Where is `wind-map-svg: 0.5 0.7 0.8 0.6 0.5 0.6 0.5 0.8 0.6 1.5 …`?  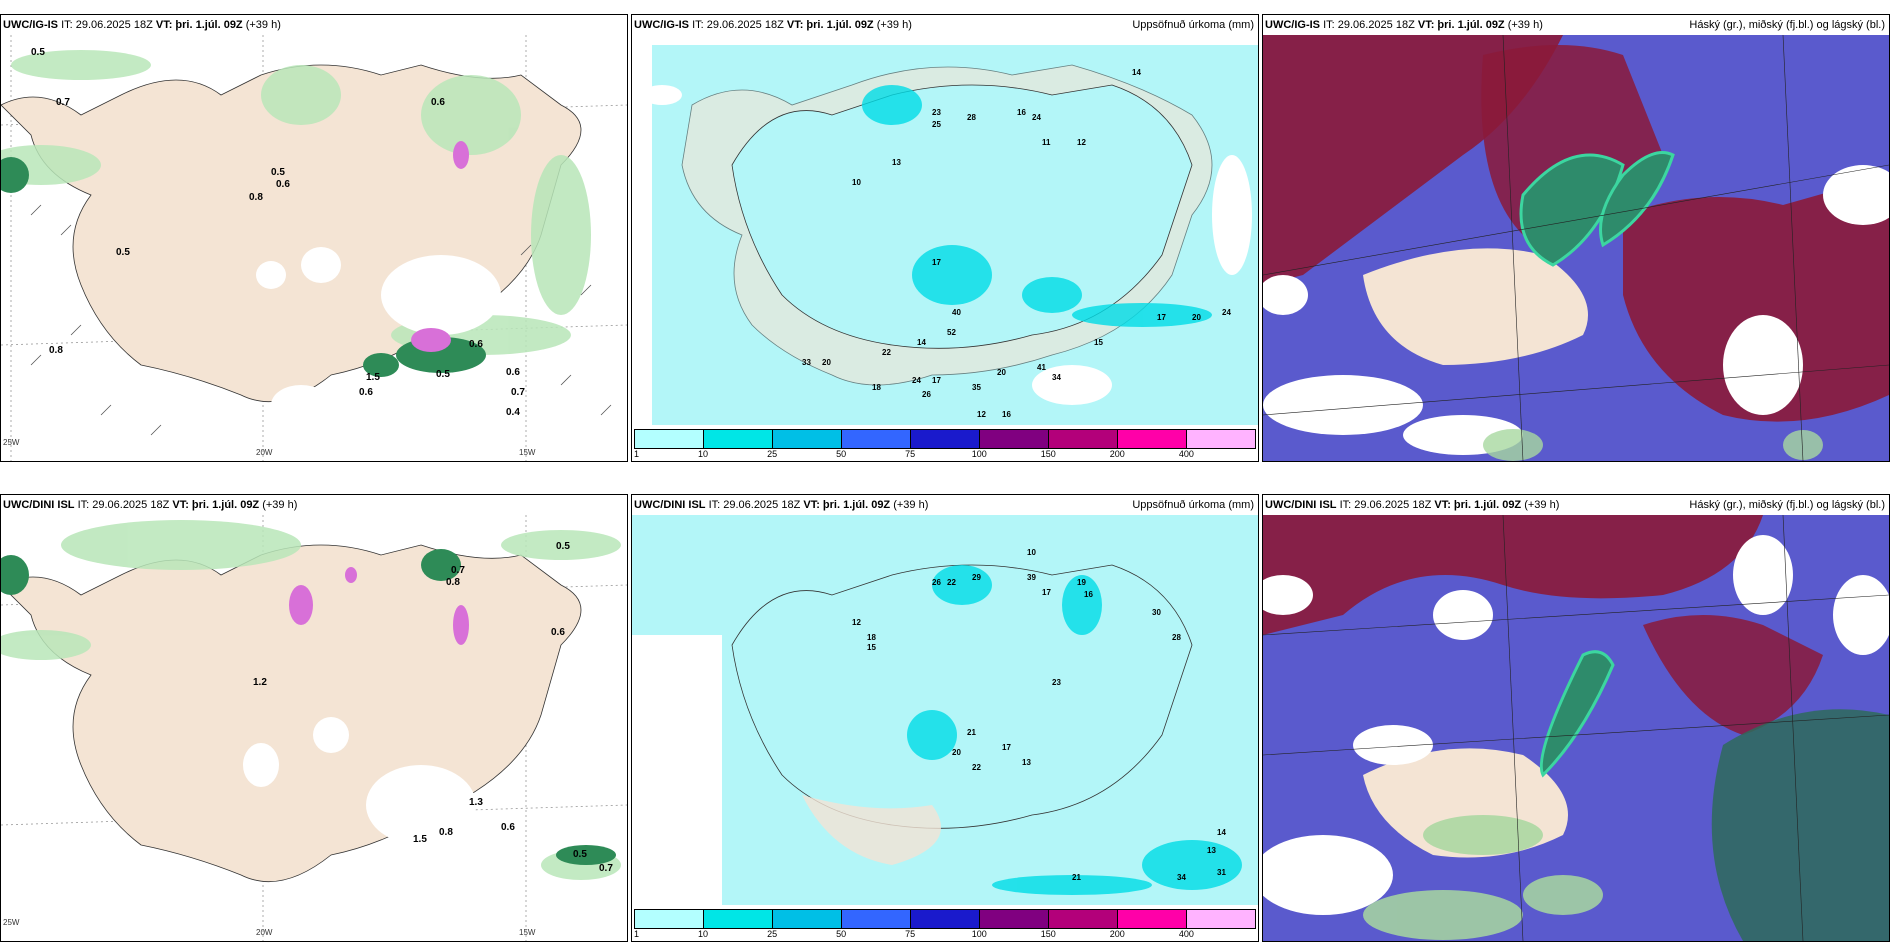
wind-map-svg: 0.5 0.7 0.8 0.6 0.5 0.6 0.5 0.8 0.6 1.5 … is located at coordinates (314, 248).